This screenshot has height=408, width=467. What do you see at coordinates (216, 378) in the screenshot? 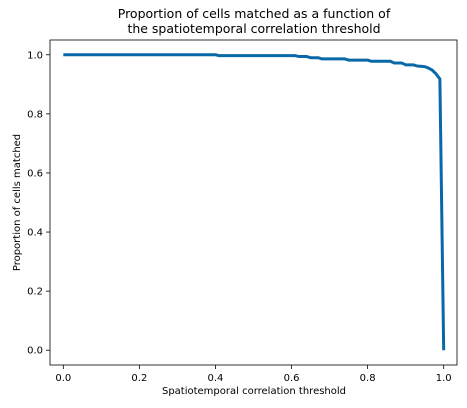
I see `x-tick-label: 0.4` at bounding box center [216, 378].